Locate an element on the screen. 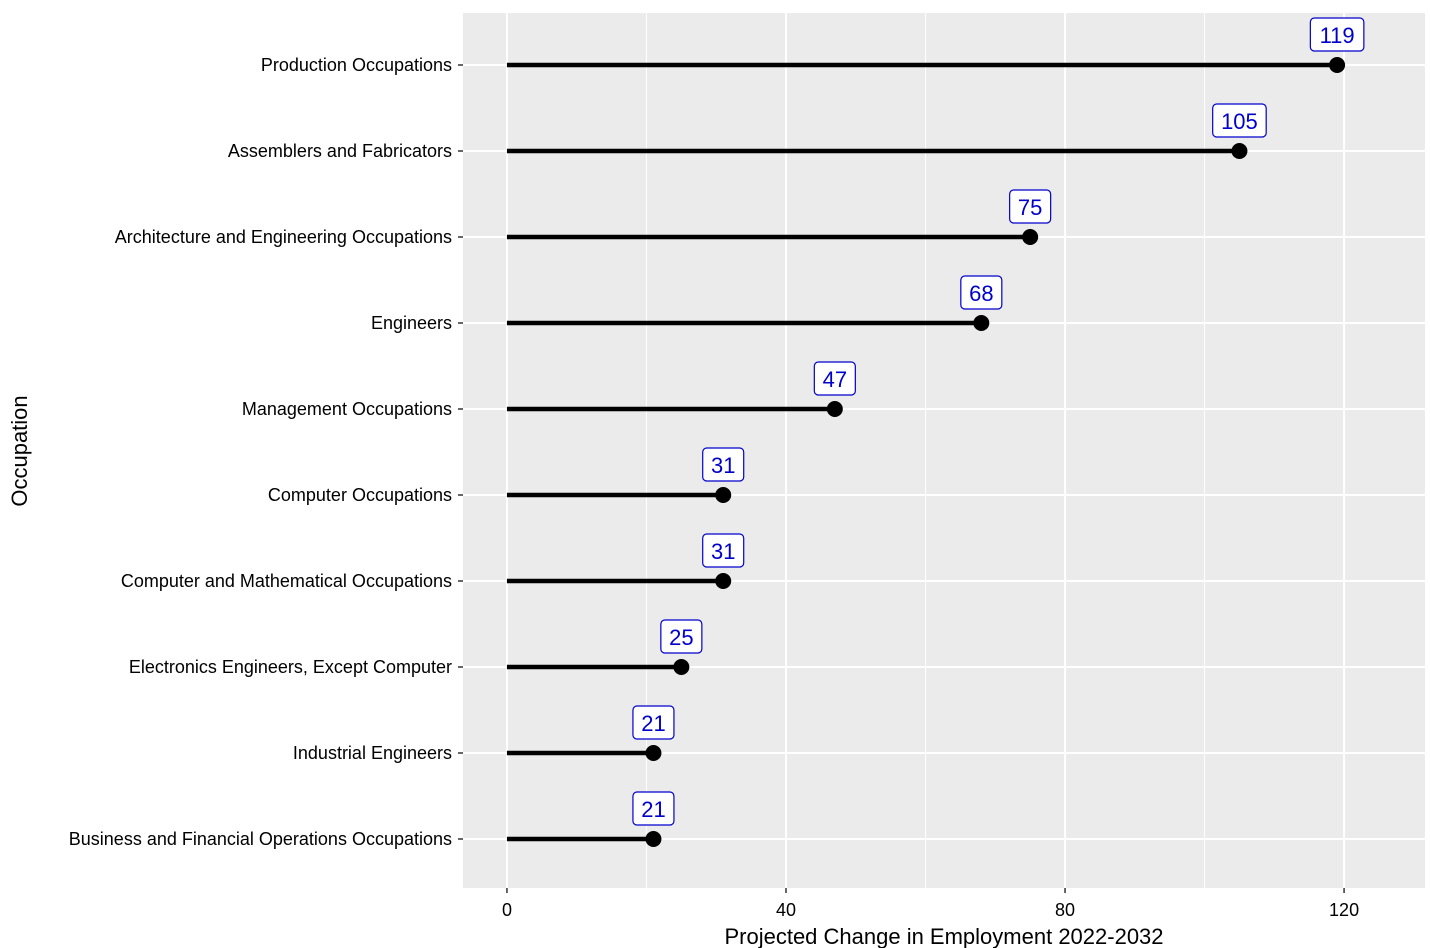 This screenshot has width=1430, height=948. value-label: 68 is located at coordinates (981, 293).